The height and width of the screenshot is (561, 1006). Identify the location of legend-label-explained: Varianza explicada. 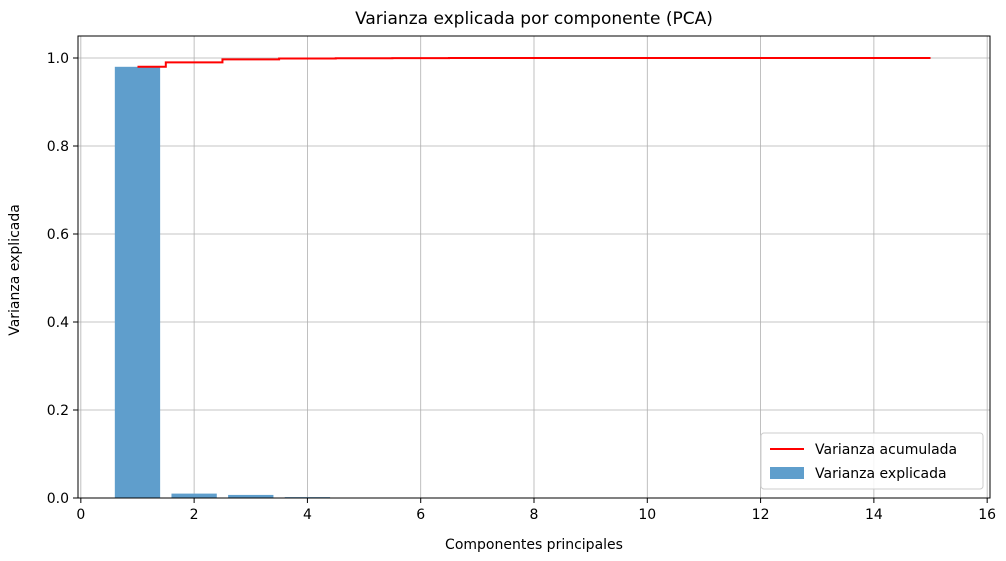
(881, 474).